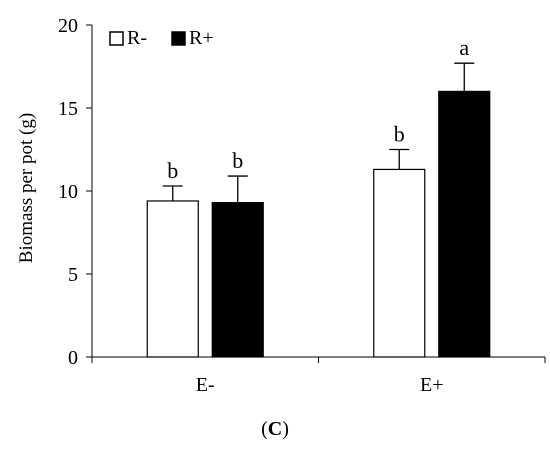 The width and height of the screenshot is (550, 451). Describe the element at coordinates (68, 26) in the screenshot. I see `y-tick-label: 20` at that location.